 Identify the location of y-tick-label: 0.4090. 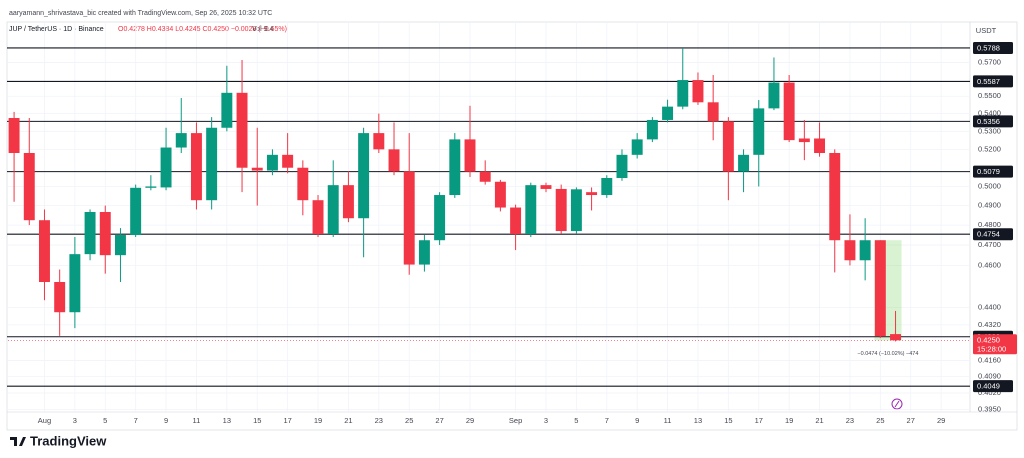
(989, 376).